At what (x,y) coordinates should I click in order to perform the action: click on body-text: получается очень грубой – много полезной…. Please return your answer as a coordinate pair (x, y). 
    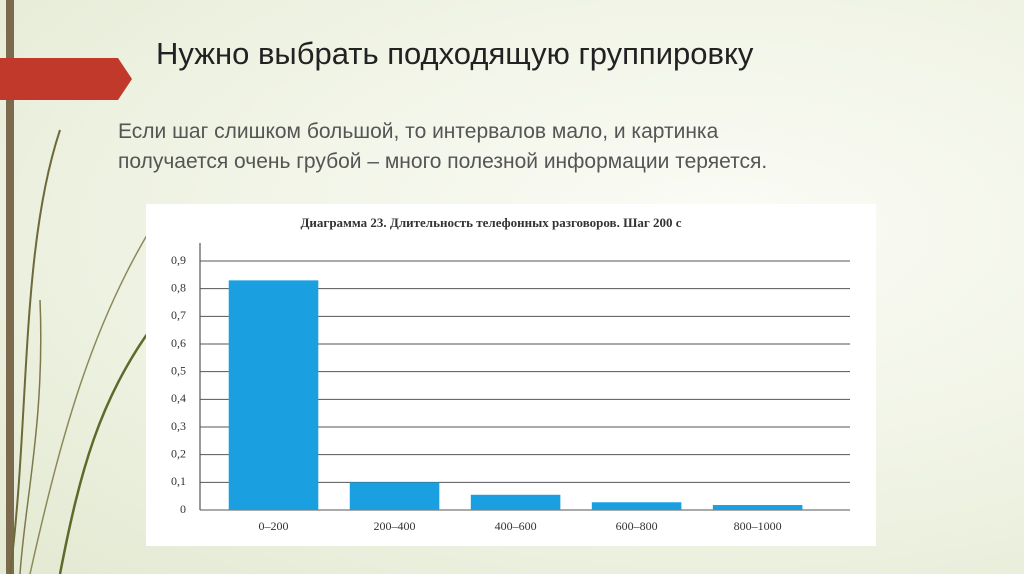
    Looking at the image, I should click on (443, 161).